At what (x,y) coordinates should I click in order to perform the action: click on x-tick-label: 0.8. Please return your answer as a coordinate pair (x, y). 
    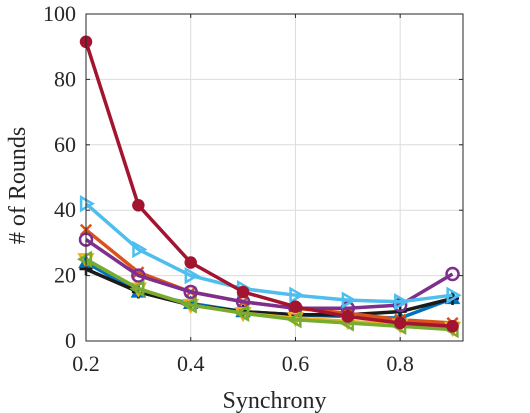
    Looking at the image, I should click on (400, 363).